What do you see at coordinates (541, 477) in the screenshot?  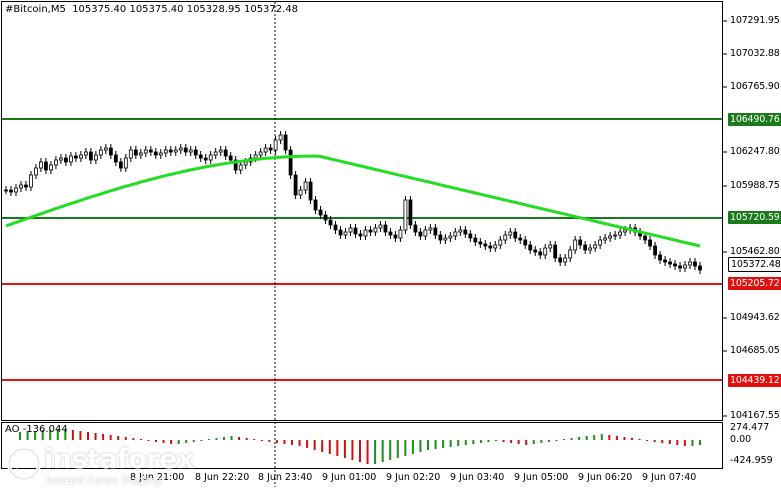 I see `time-tick: 9 Jun 05:00` at bounding box center [541, 477].